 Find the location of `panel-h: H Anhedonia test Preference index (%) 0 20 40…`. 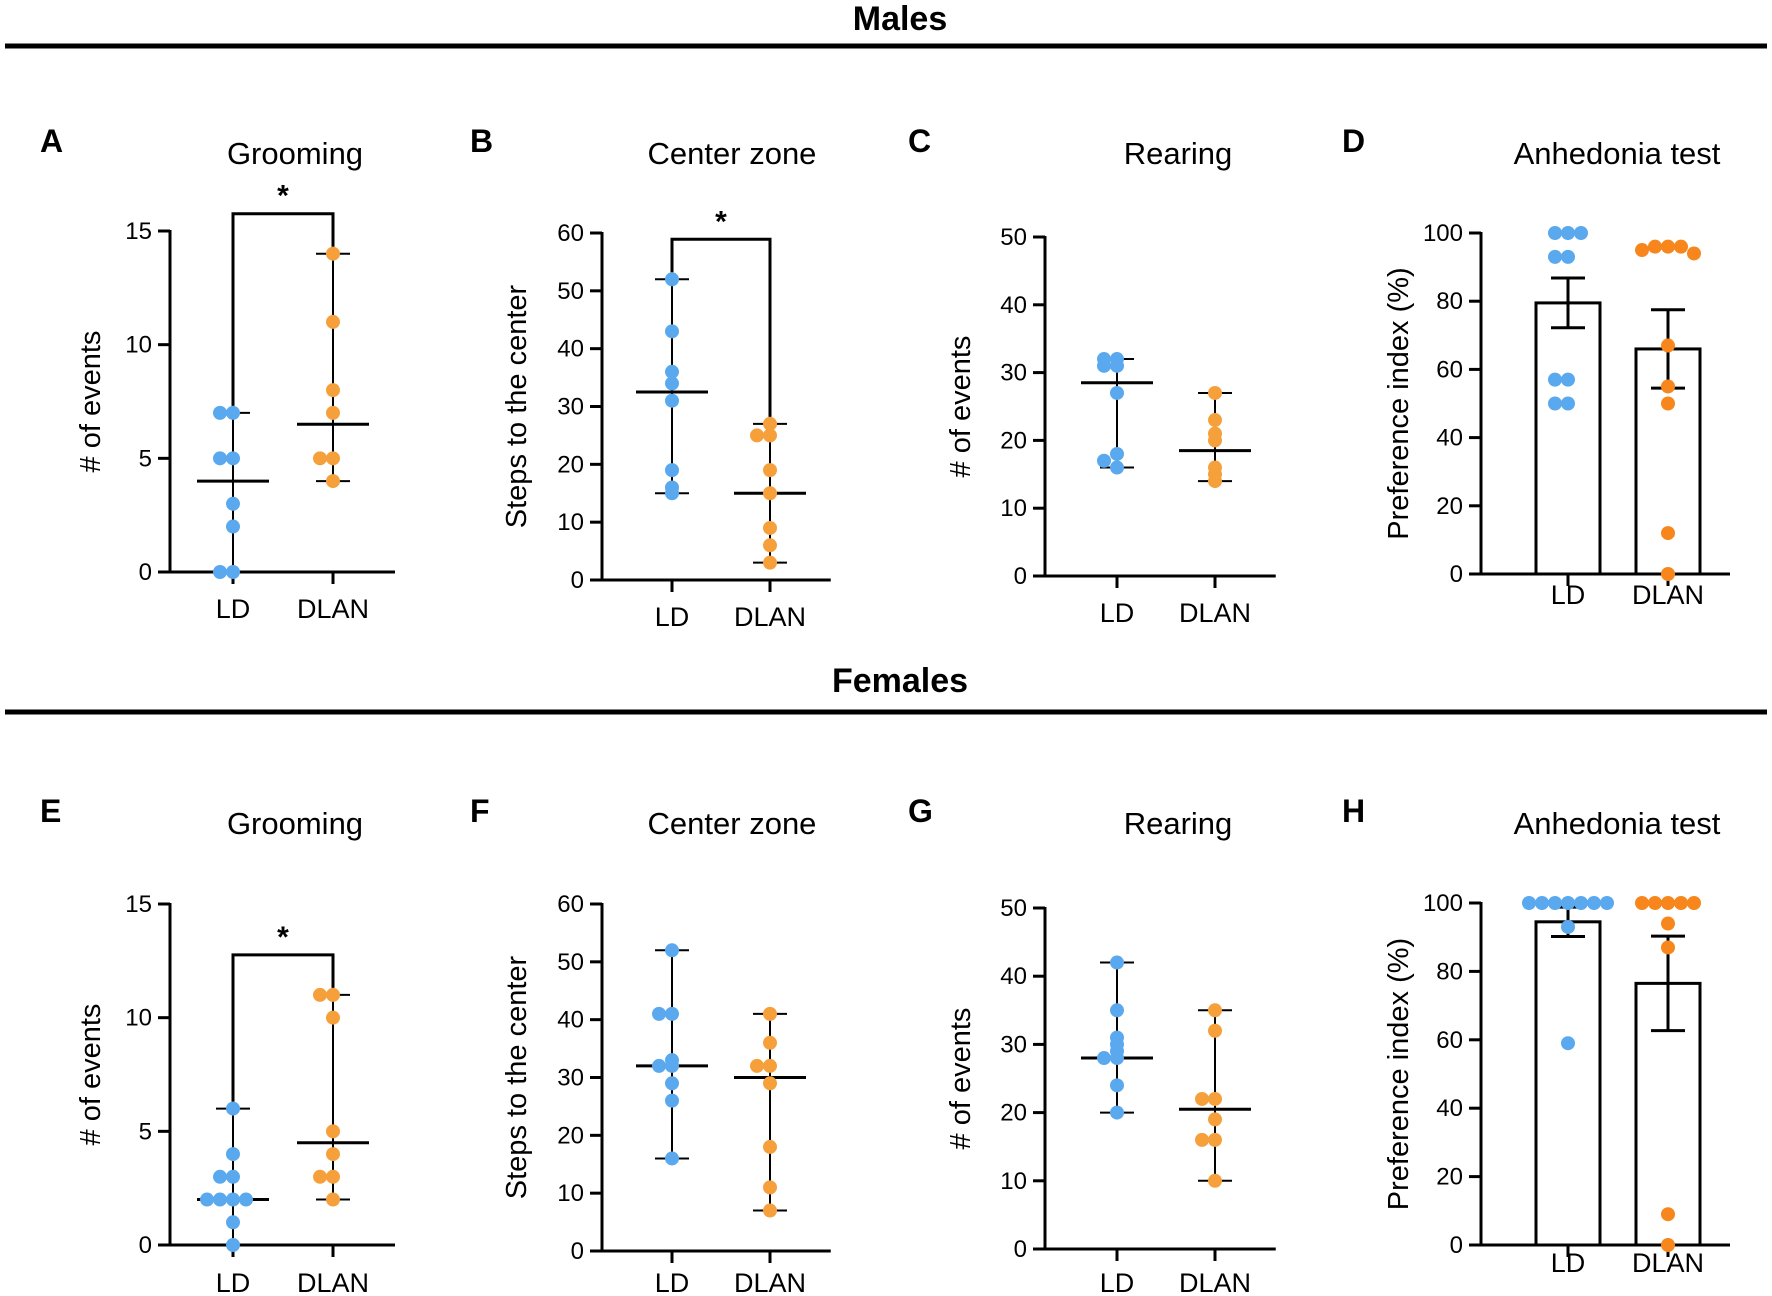

panel-h: H Anhedonia test Preference index (%) 0 20 40… is located at coordinates (1536, 1035).